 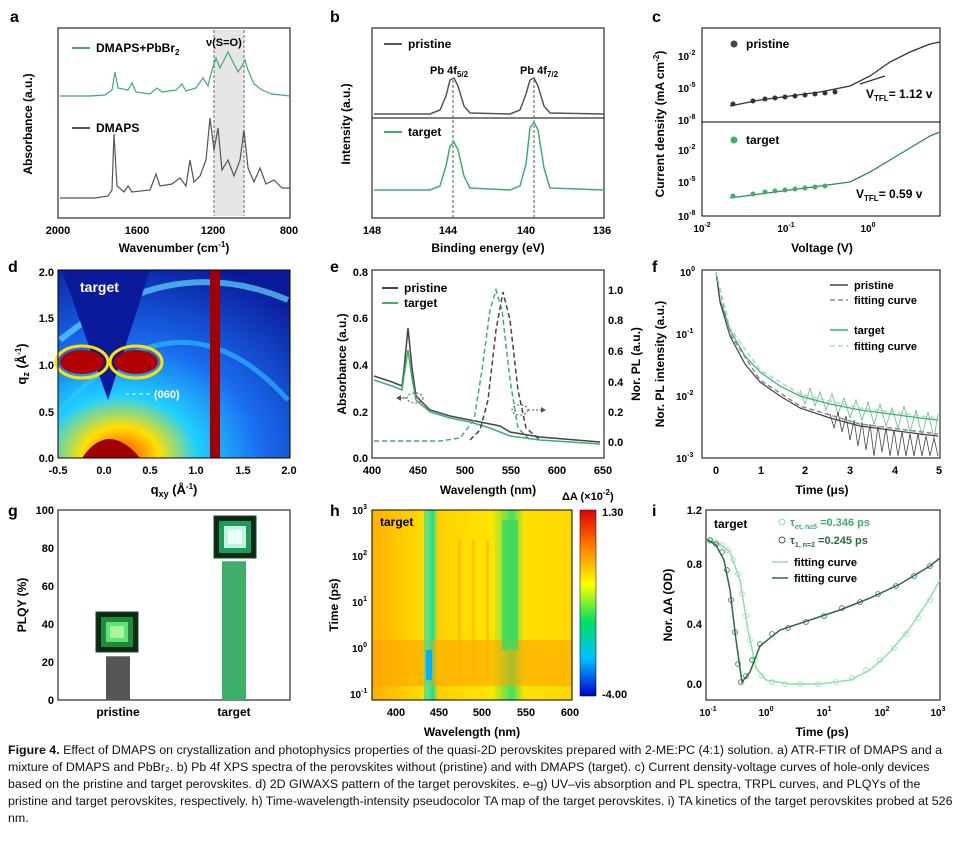 I want to click on svg-text: 140, so click(x=526, y=231).